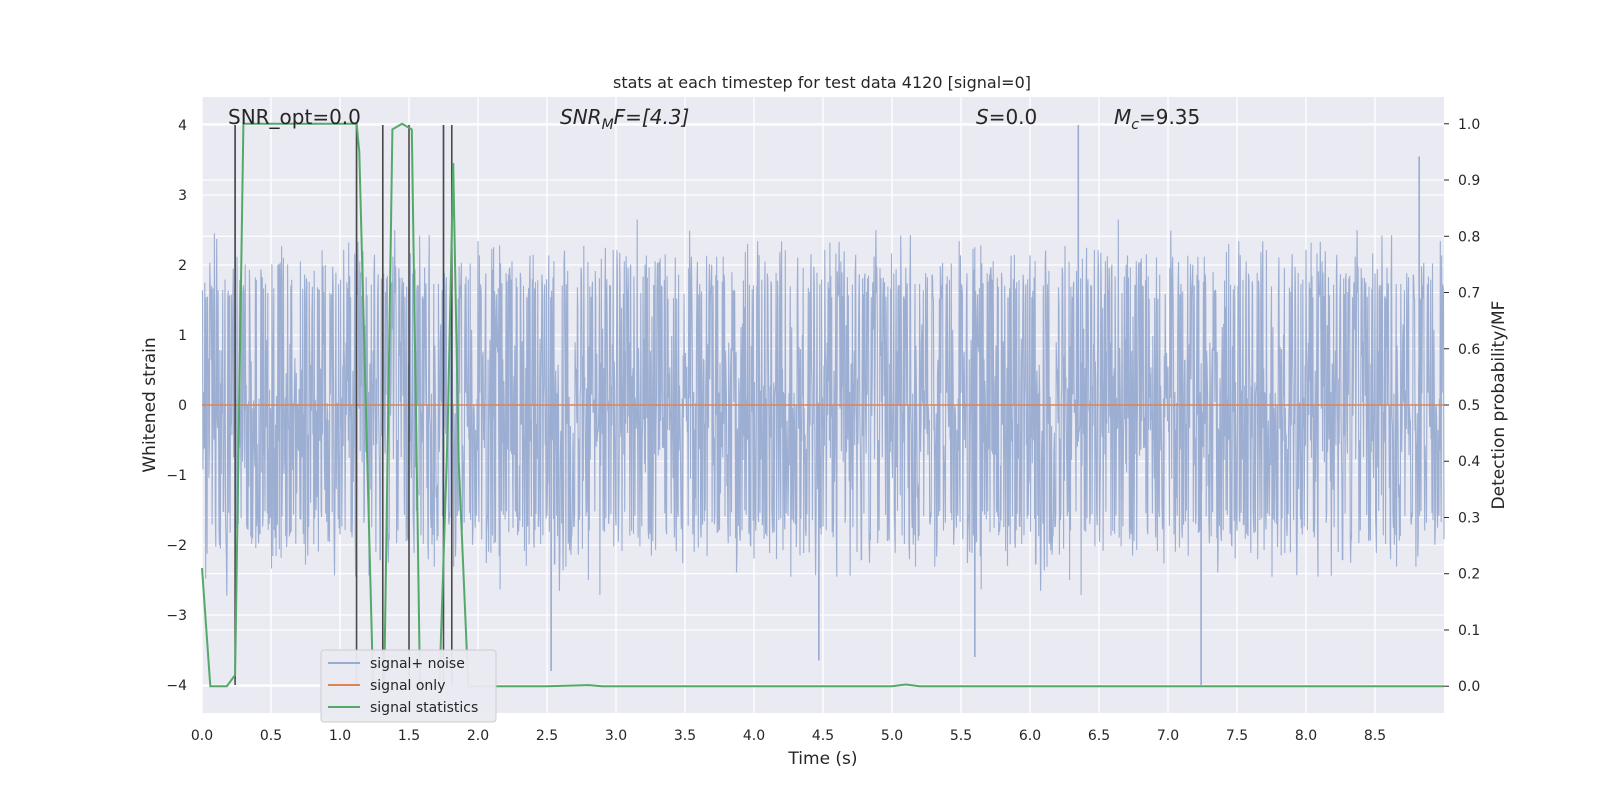  Describe the element at coordinates (182, 406) in the screenshot. I see `y-tick-label: 0` at that location.